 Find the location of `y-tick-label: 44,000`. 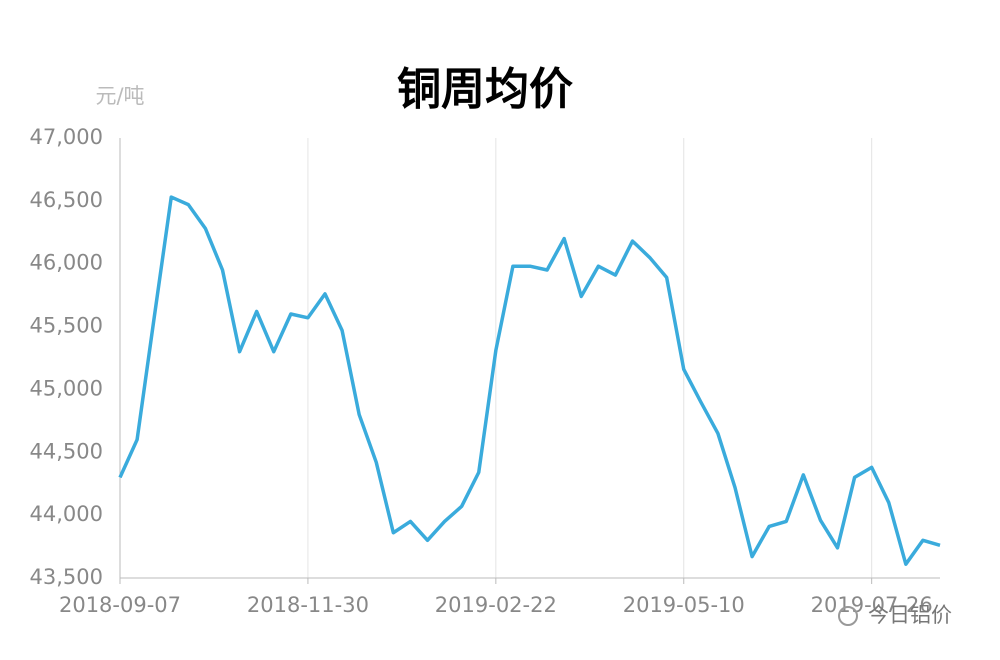

y-tick-label: 44,000 is located at coordinates (66, 514).